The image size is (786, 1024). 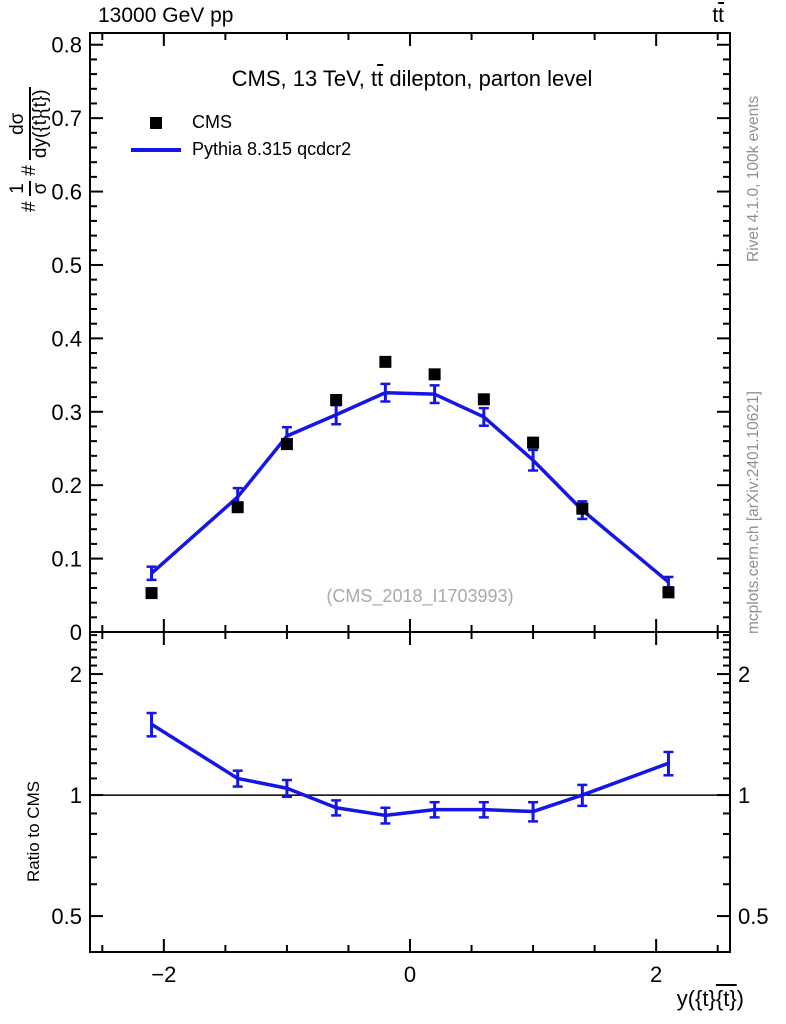 What do you see at coordinates (66, 916) in the screenshot?
I see `ratio-ytick-label: 0.5` at bounding box center [66, 916].